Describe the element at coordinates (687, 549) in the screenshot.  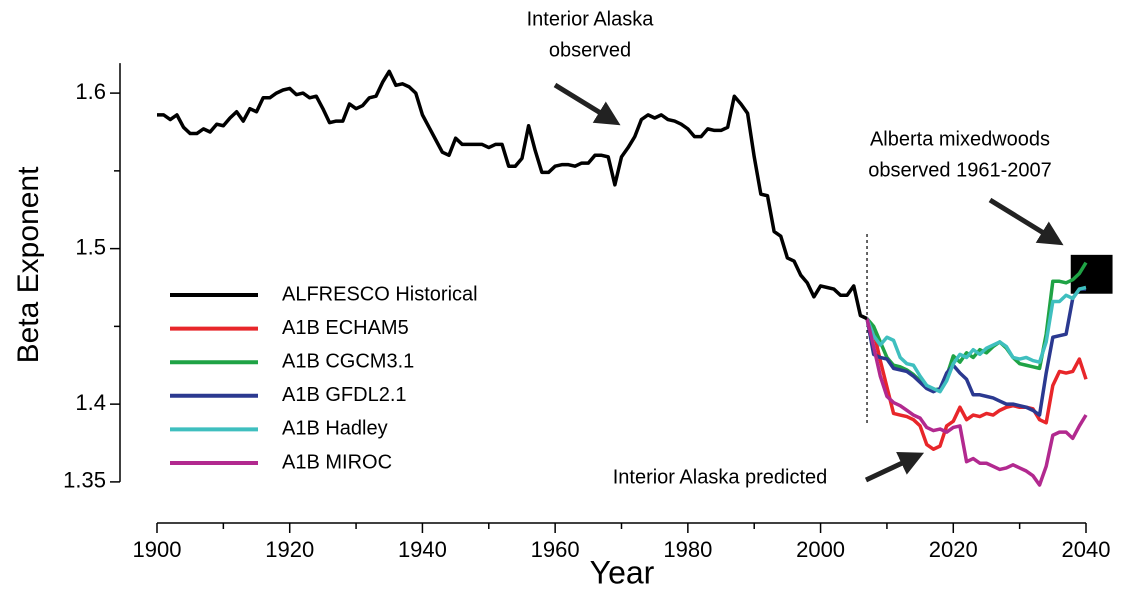
I see `x-tick-label: 1980` at that location.